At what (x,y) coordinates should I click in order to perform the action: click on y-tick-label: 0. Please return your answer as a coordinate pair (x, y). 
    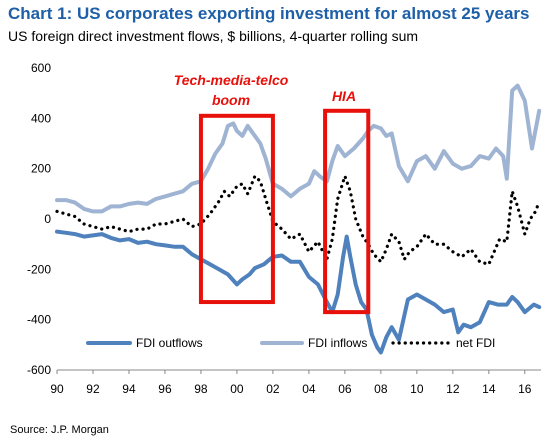
    Looking at the image, I should click on (47, 219).